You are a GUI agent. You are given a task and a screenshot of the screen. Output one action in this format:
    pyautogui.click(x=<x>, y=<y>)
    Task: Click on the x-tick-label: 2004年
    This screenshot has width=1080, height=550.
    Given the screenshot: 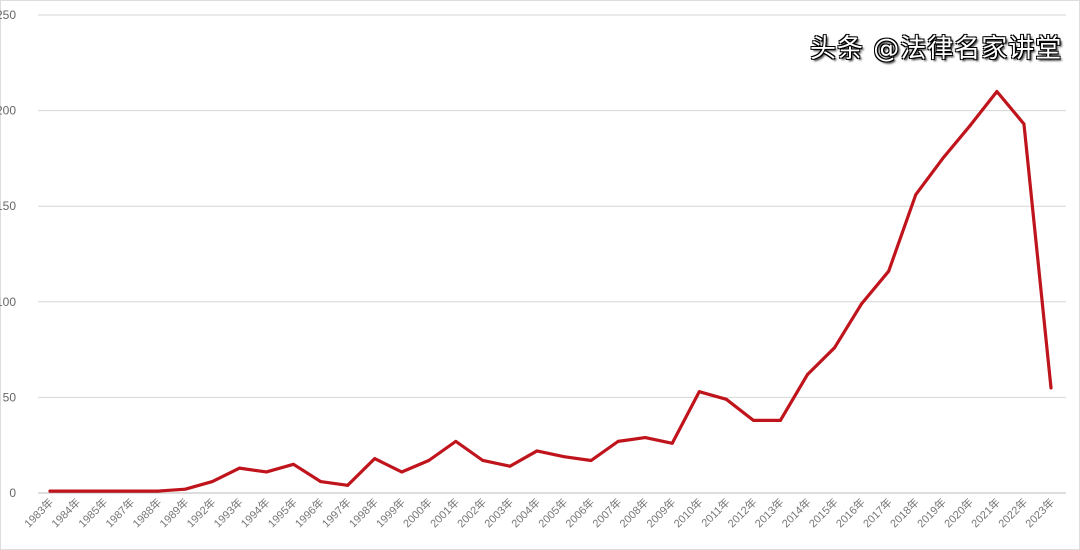 What is the action you would take?
    pyautogui.click(x=525, y=512)
    